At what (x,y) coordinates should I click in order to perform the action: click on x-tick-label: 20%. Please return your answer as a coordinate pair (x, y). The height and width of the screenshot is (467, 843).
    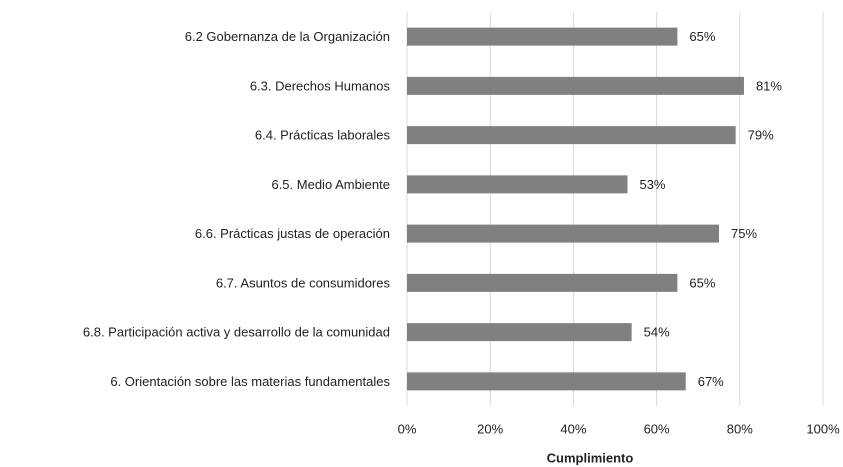
    Looking at the image, I should click on (490, 428).